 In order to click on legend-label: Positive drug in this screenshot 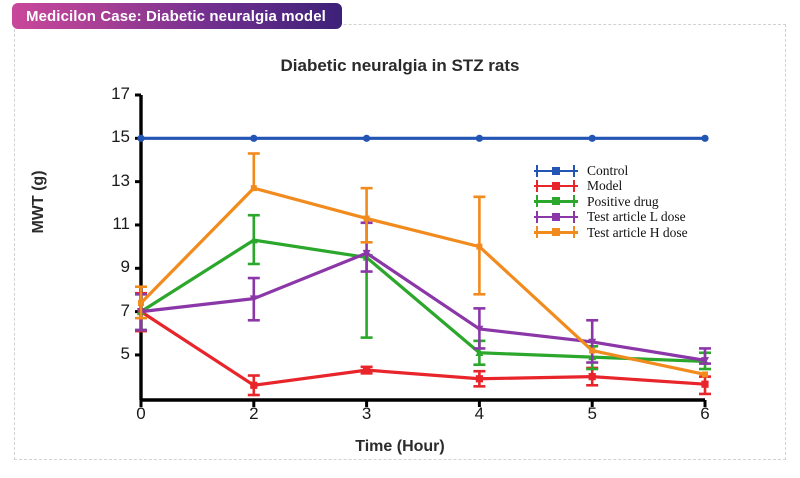, I will do `click(623, 201)`.